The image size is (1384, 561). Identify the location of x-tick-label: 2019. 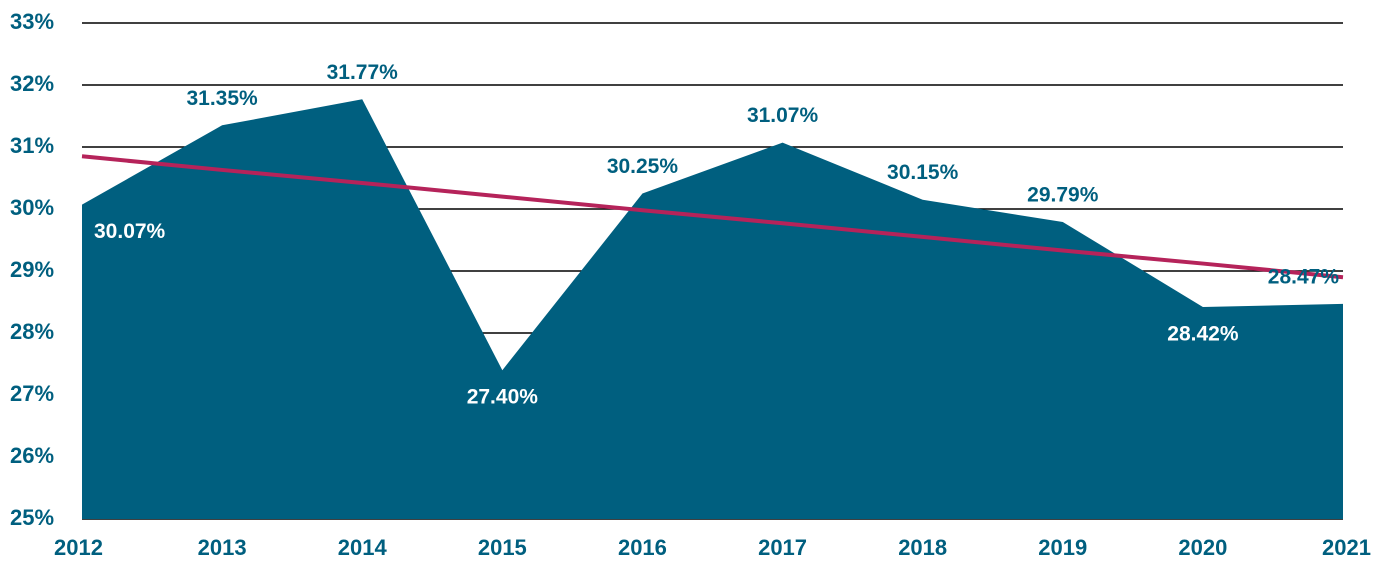
(1062, 547).